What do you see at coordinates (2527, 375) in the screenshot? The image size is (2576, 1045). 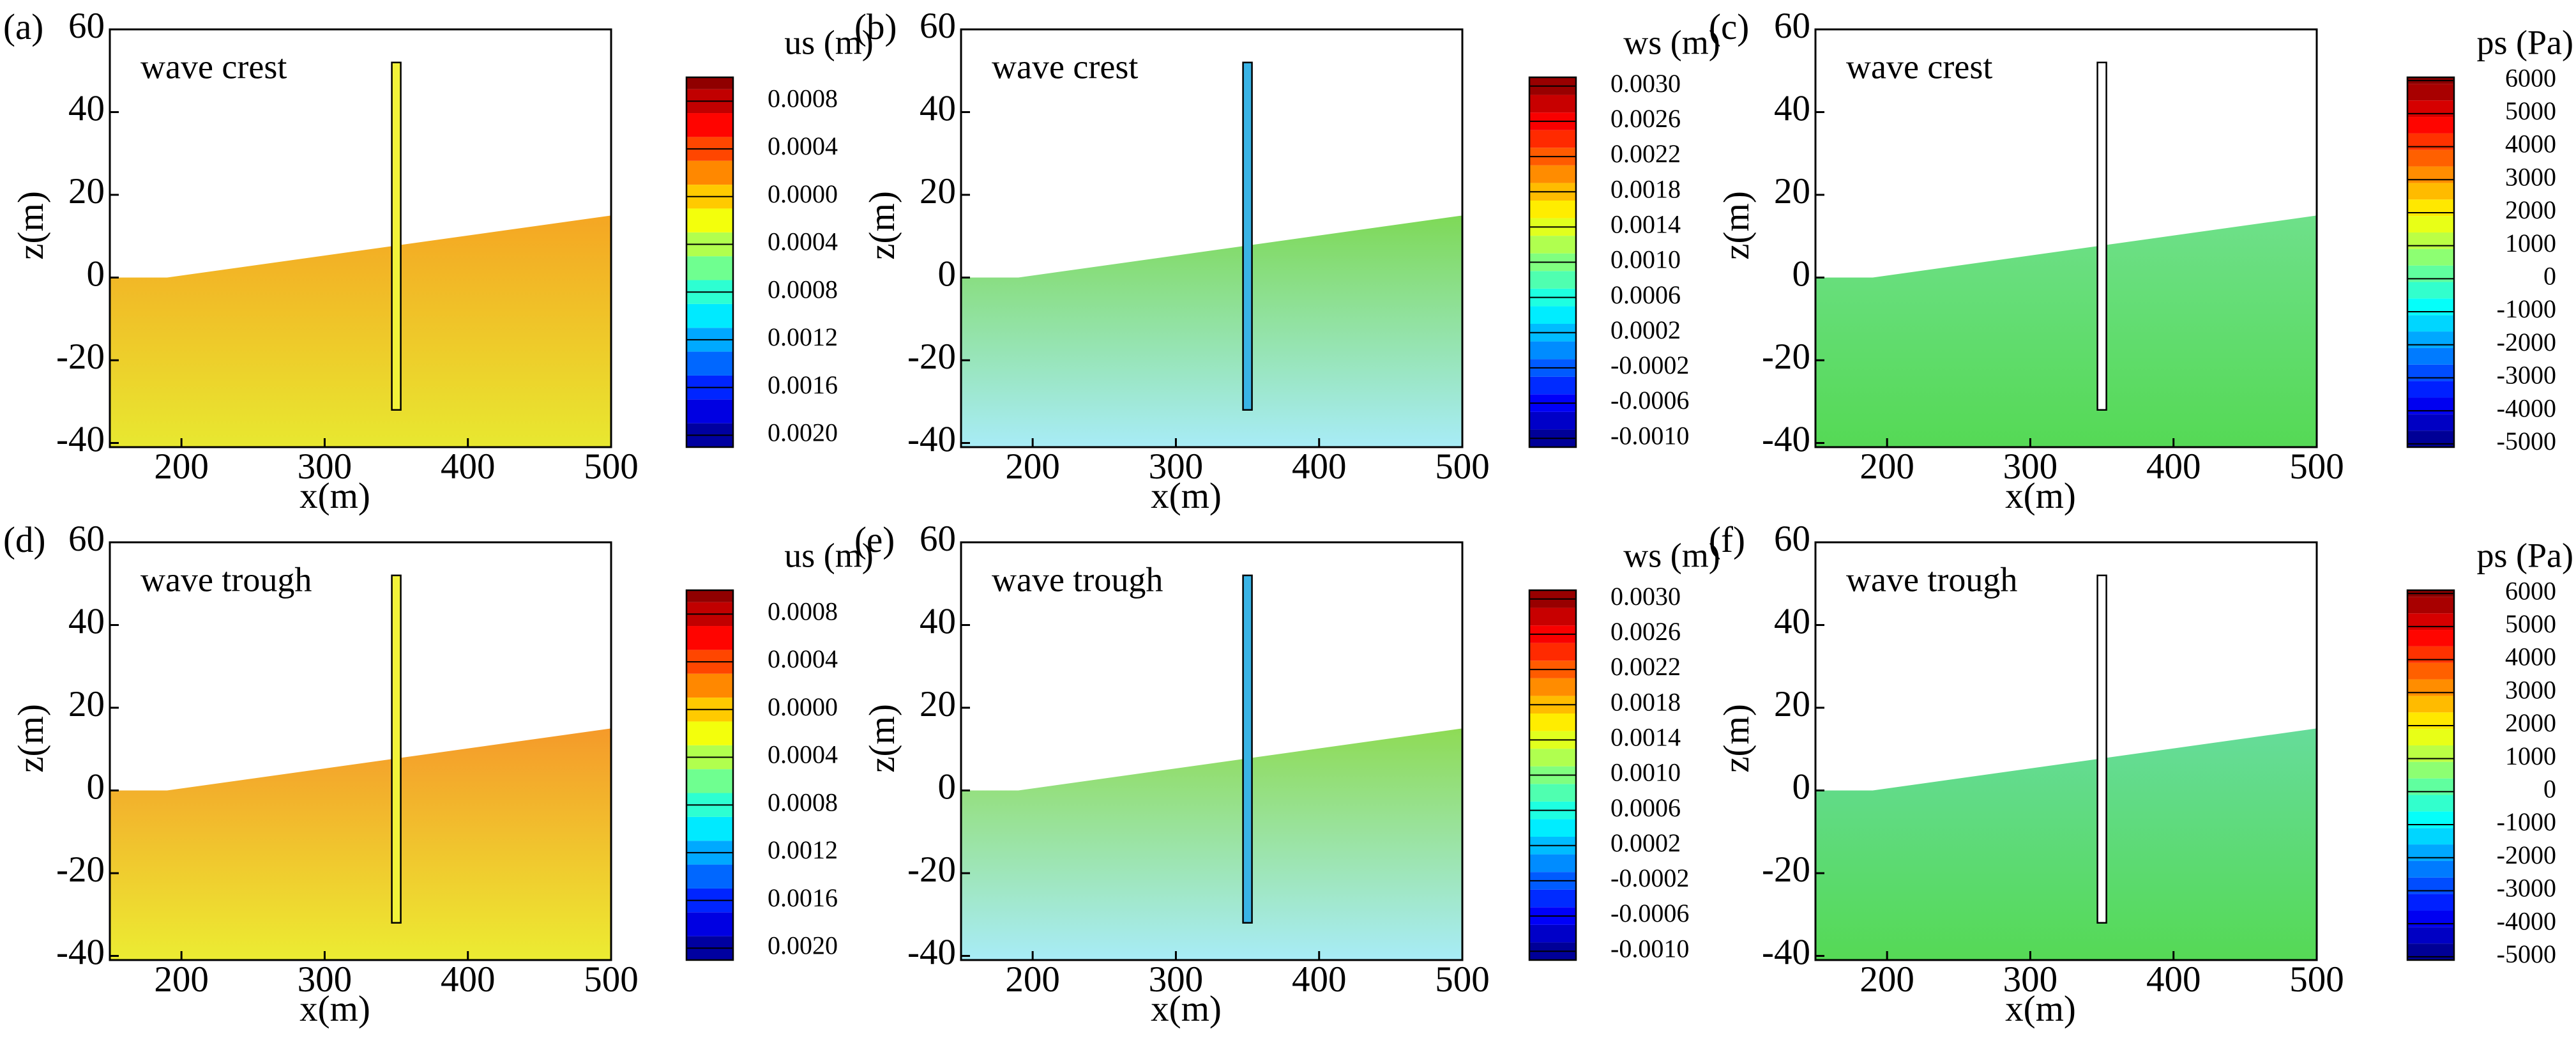 I see `colorbar-tick-label: -3000` at bounding box center [2527, 375].